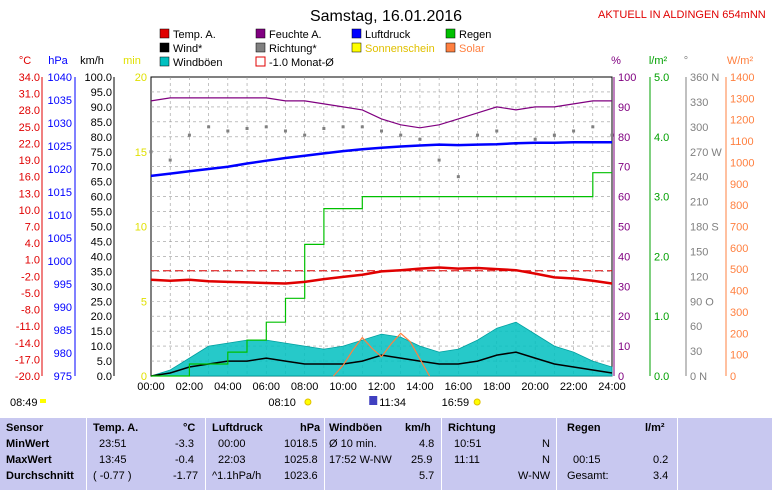 The width and height of the screenshot is (772, 490). What do you see at coordinates (740, 61) in the screenshot?
I see `axis-unit-solar: W/m²` at bounding box center [740, 61].